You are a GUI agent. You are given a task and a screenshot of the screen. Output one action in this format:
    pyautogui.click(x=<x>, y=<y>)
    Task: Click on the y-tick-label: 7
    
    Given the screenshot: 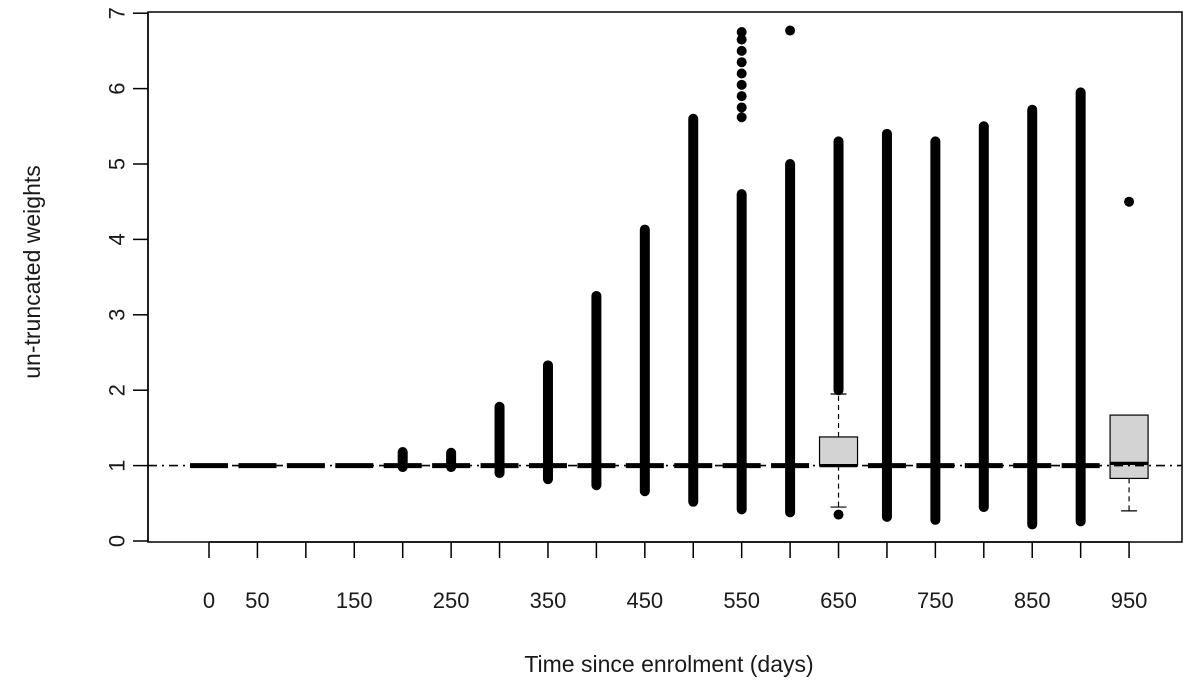 What is the action you would take?
    pyautogui.click(x=117, y=13)
    